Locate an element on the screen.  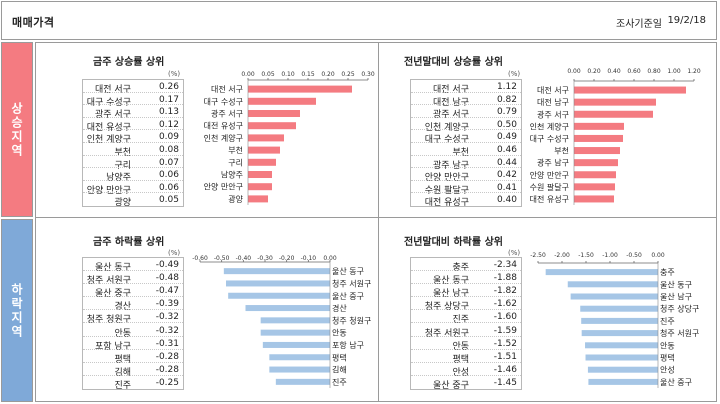
category-label: 울산 동구 is located at coordinates (348, 271).